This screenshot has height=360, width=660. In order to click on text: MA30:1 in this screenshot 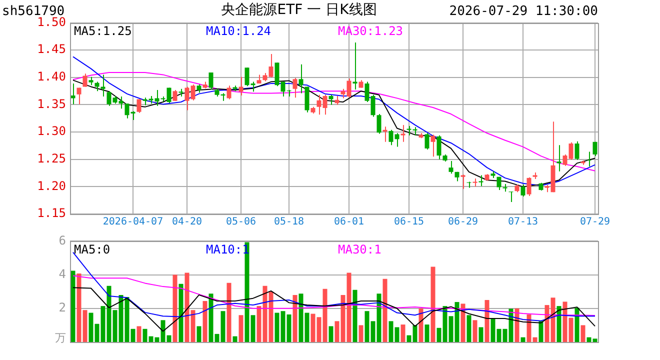, I will do `click(360, 249)`.